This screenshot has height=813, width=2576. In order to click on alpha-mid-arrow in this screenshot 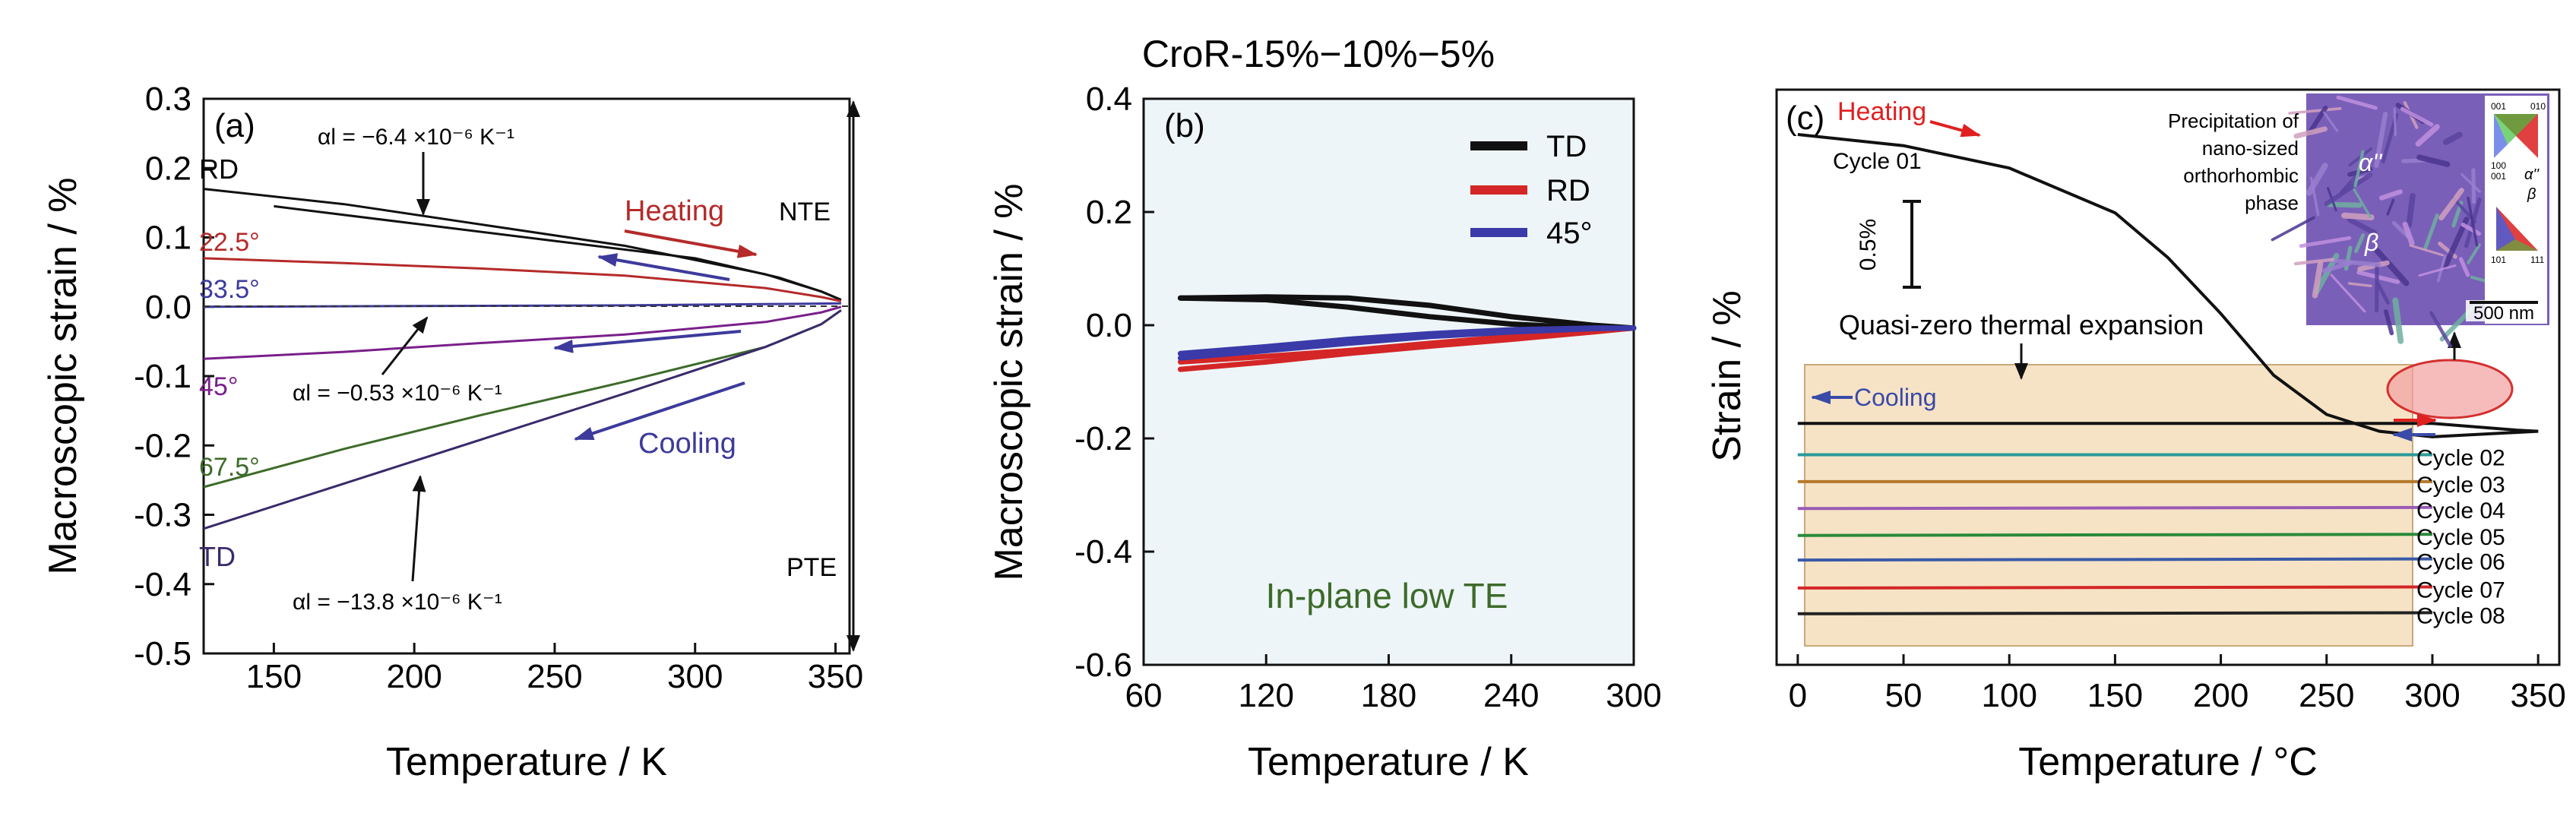, I will do `click(405, 345)`.